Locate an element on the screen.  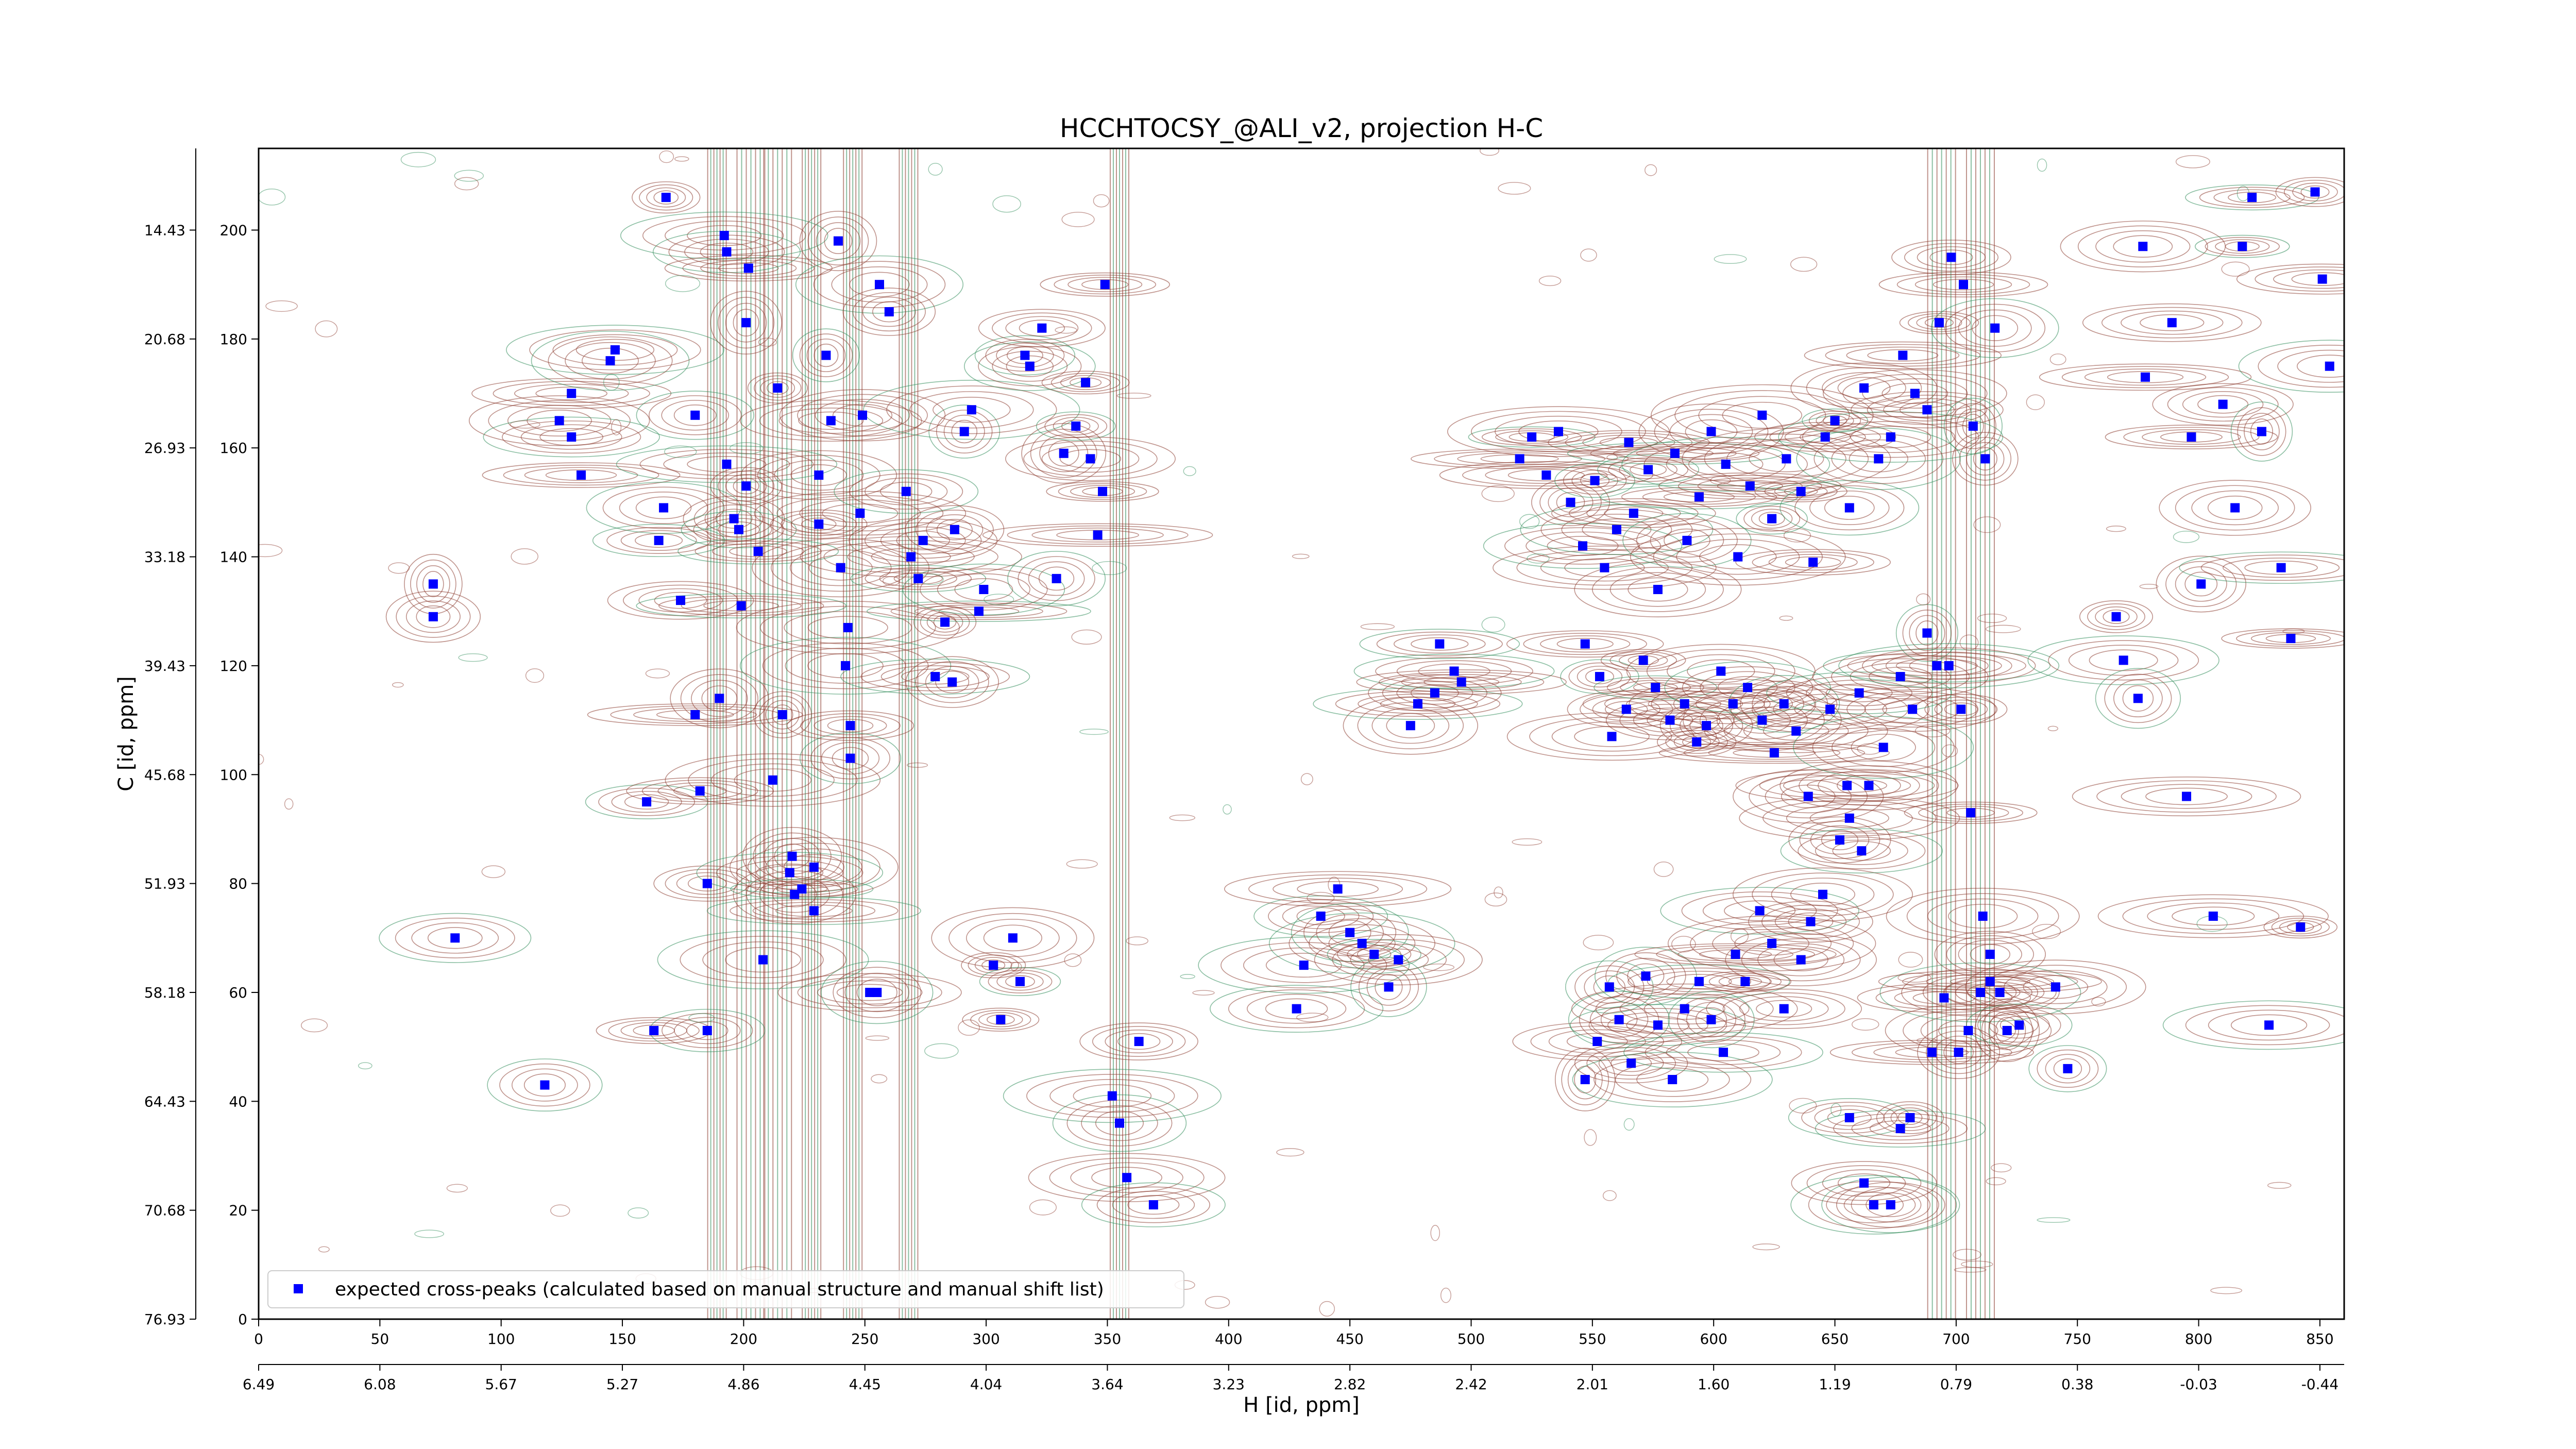
secondary-y-tick-label: 33.18 is located at coordinates (164, 557).